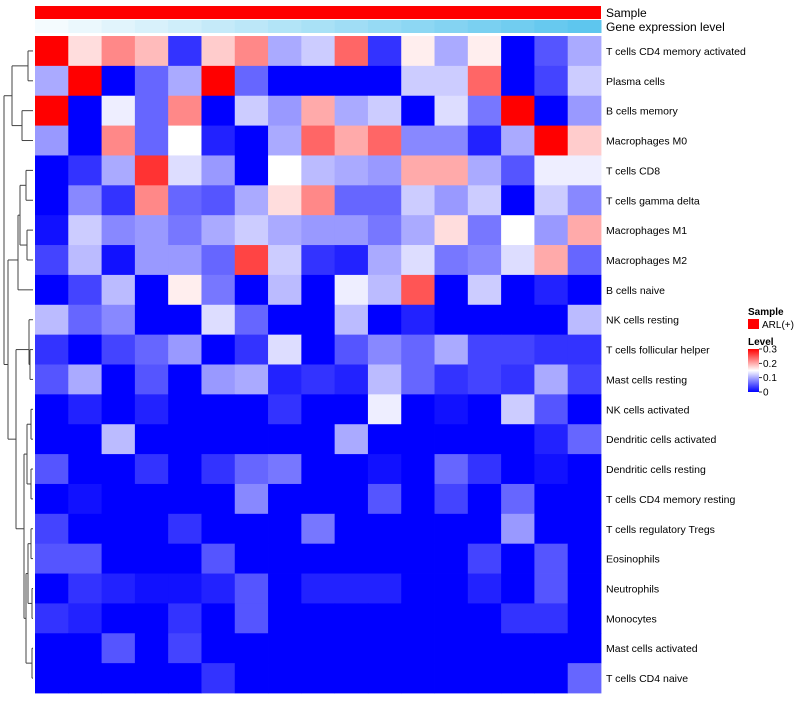  What do you see at coordinates (652, 649) in the screenshot?
I see `row-label: Mast cells activated` at bounding box center [652, 649].